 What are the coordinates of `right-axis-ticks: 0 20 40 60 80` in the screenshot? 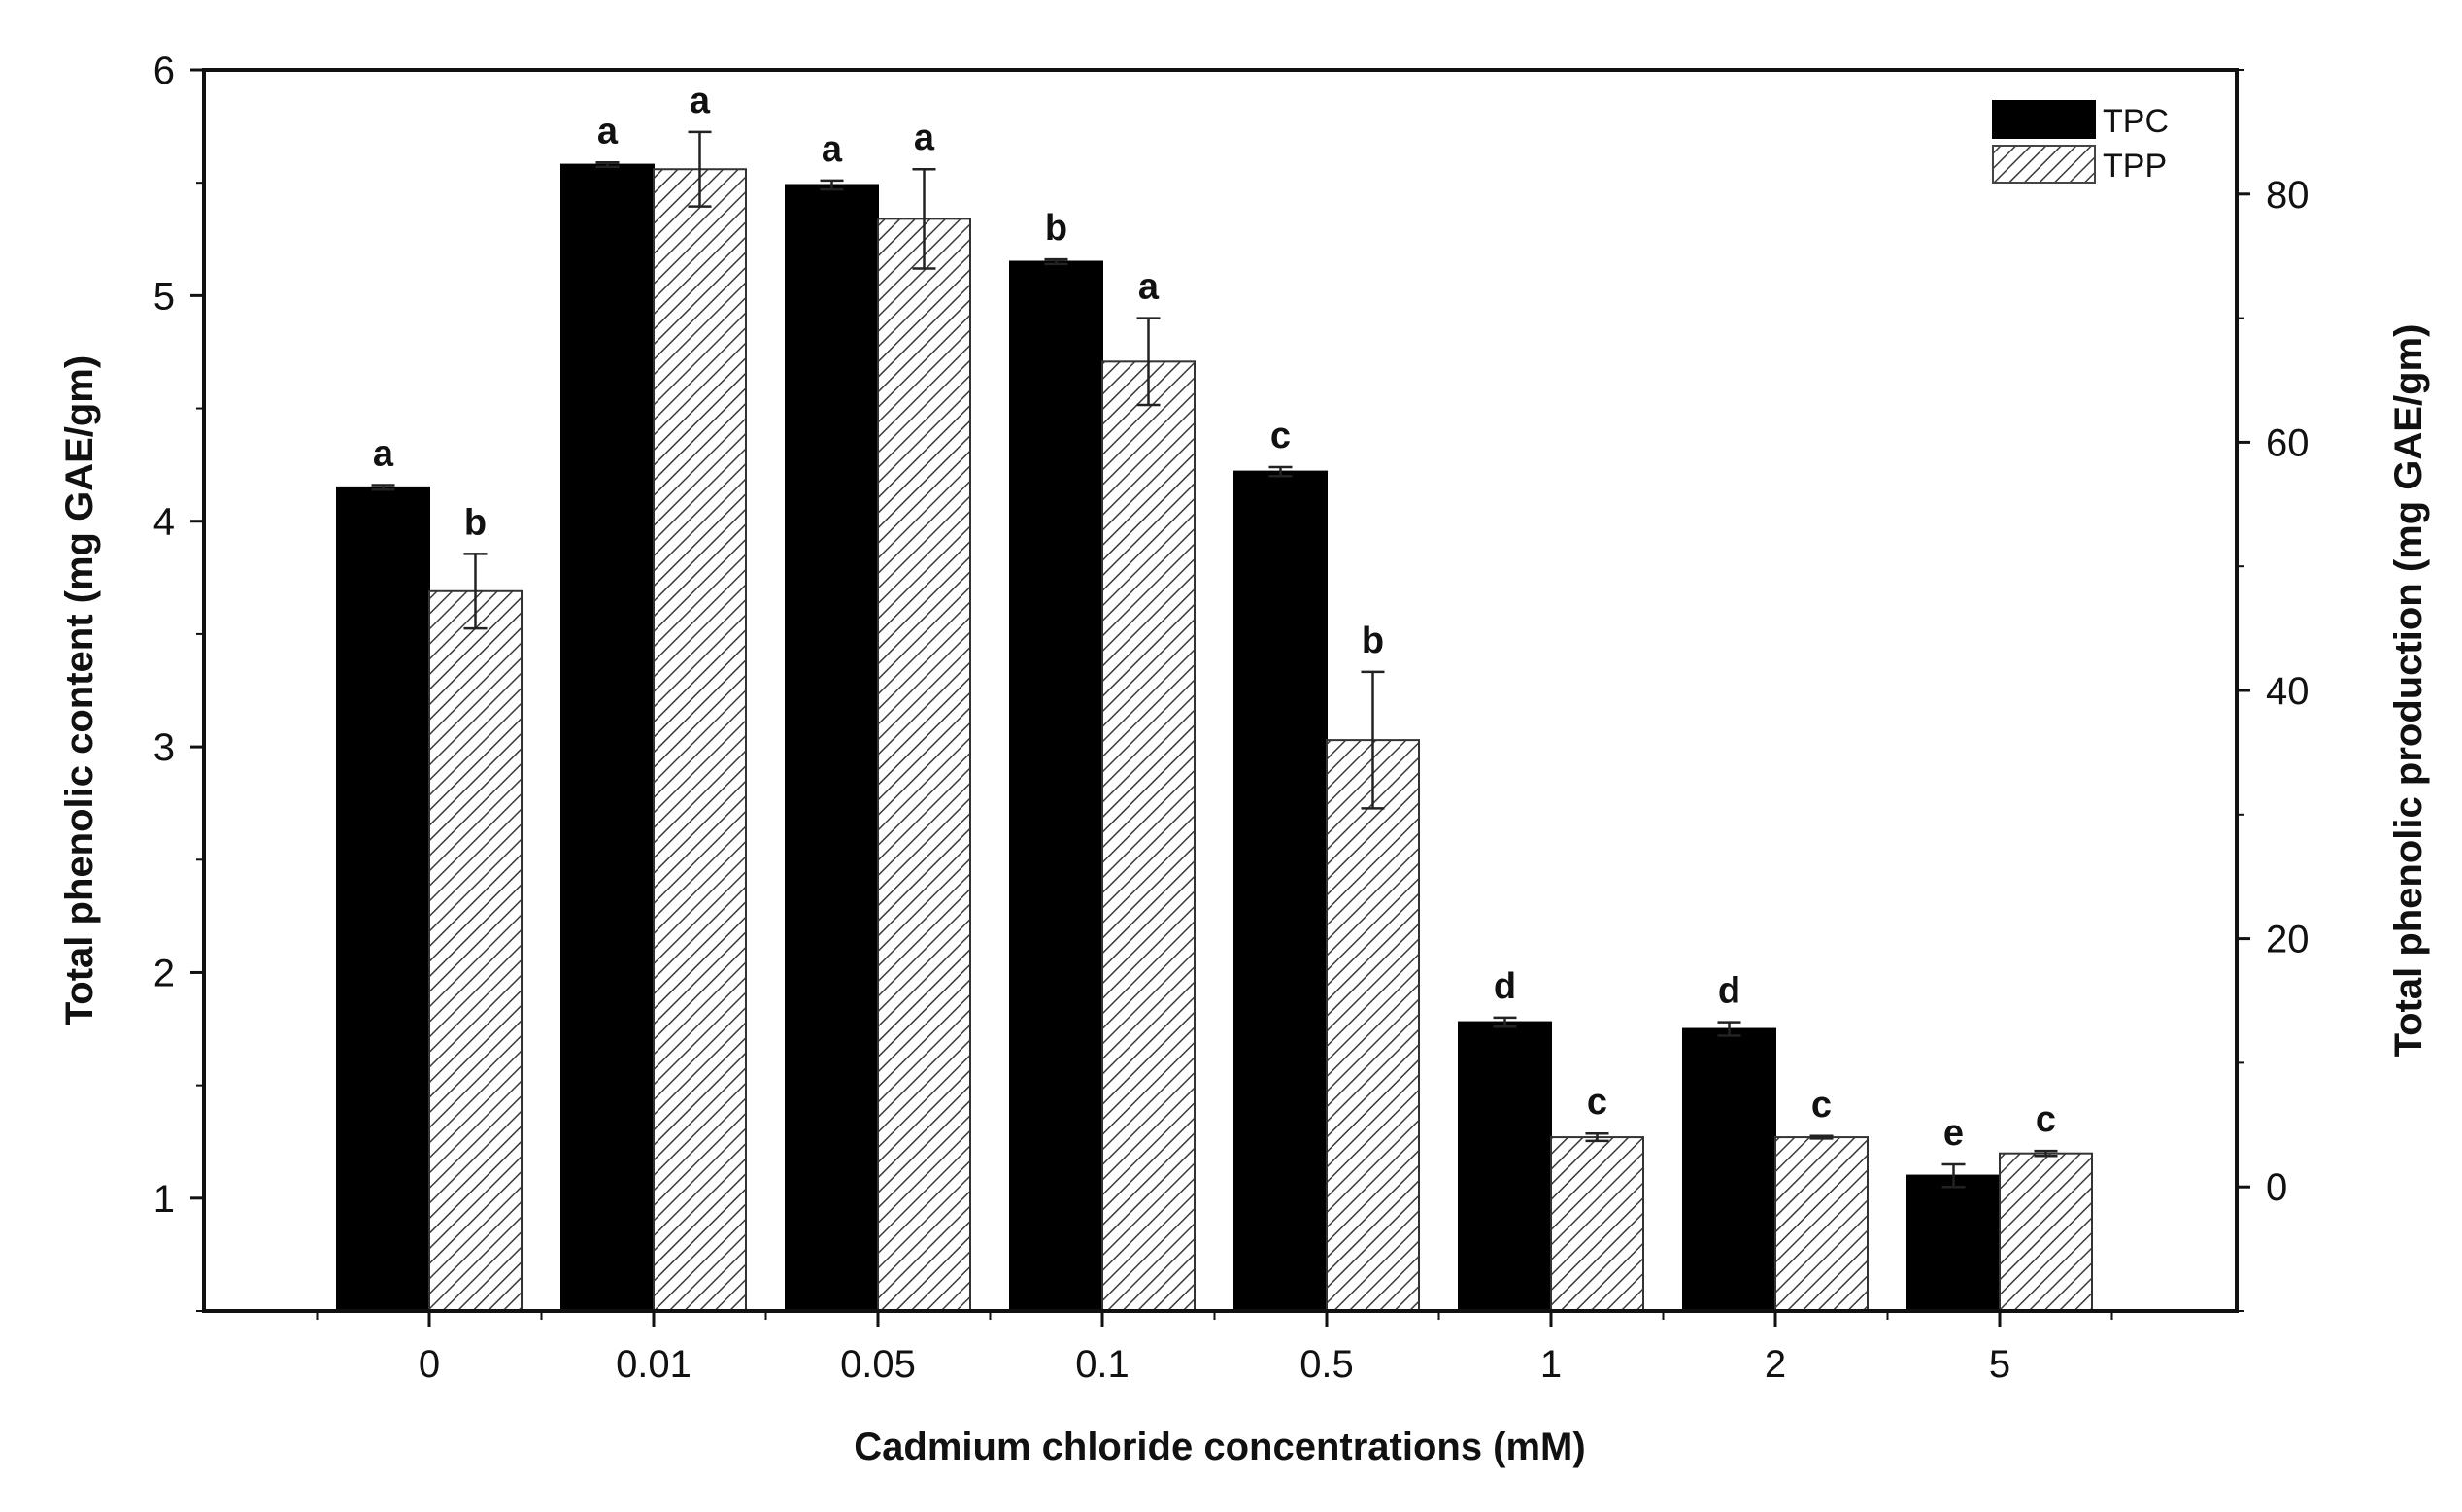 It's located at (2273, 690).